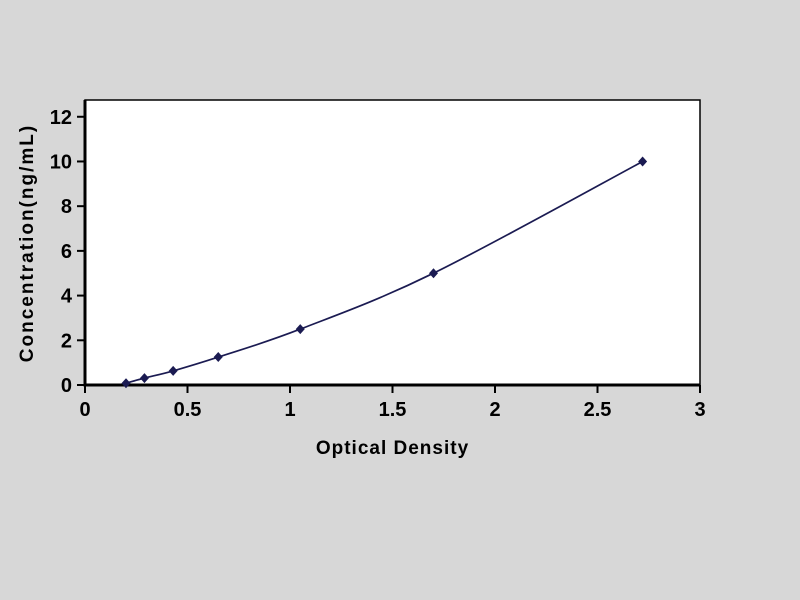  What do you see at coordinates (66, 341) in the screenshot?
I see `y-tick-label: 2` at bounding box center [66, 341].